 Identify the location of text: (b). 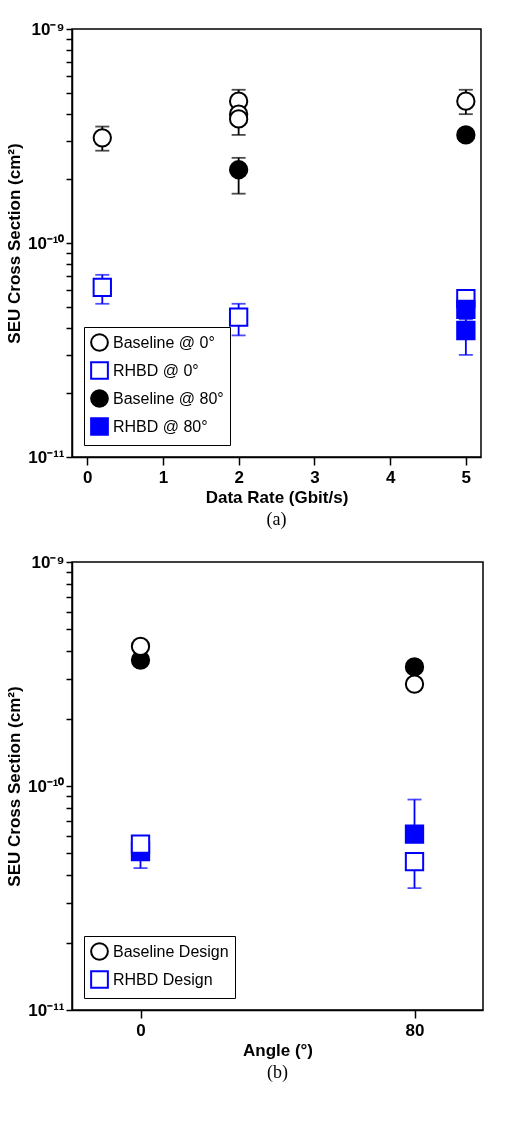
(277, 1072).